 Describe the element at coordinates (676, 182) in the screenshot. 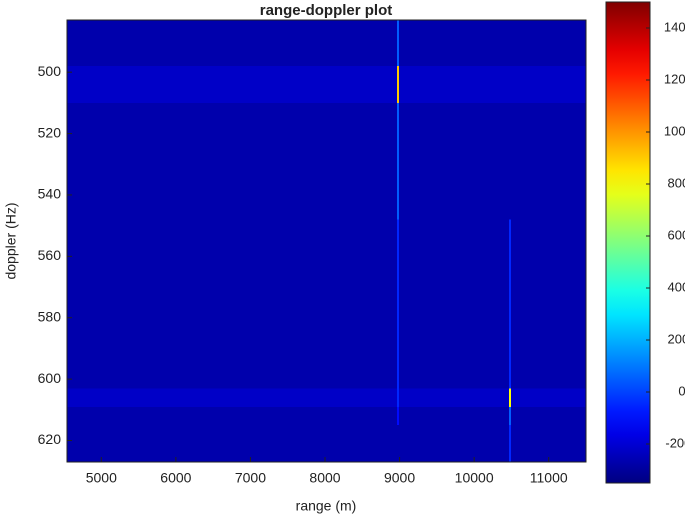

I see `colorbar-tick-label: 8000` at that location.